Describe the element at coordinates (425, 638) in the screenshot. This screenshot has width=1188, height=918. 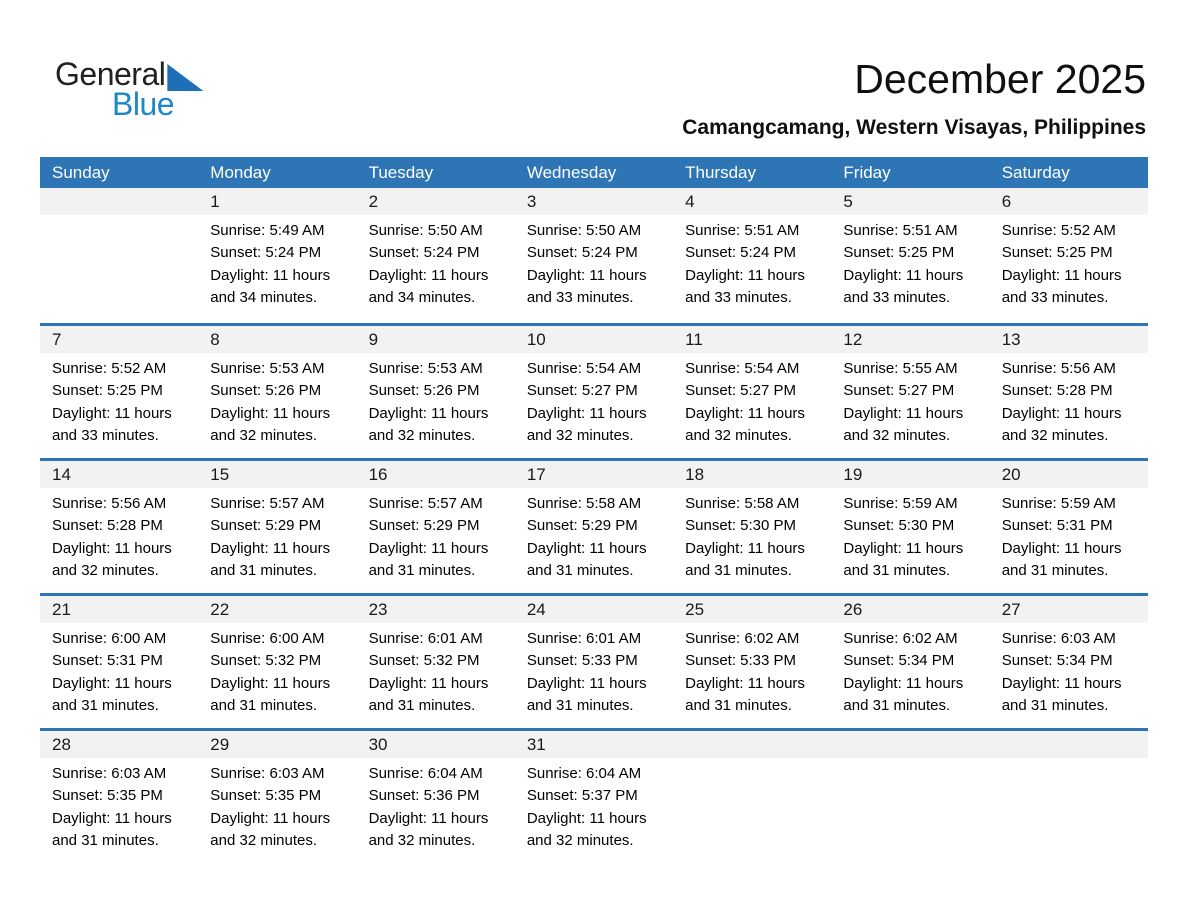
I see `sunrise-text: Sunrise: 6:01 AM` at that location.